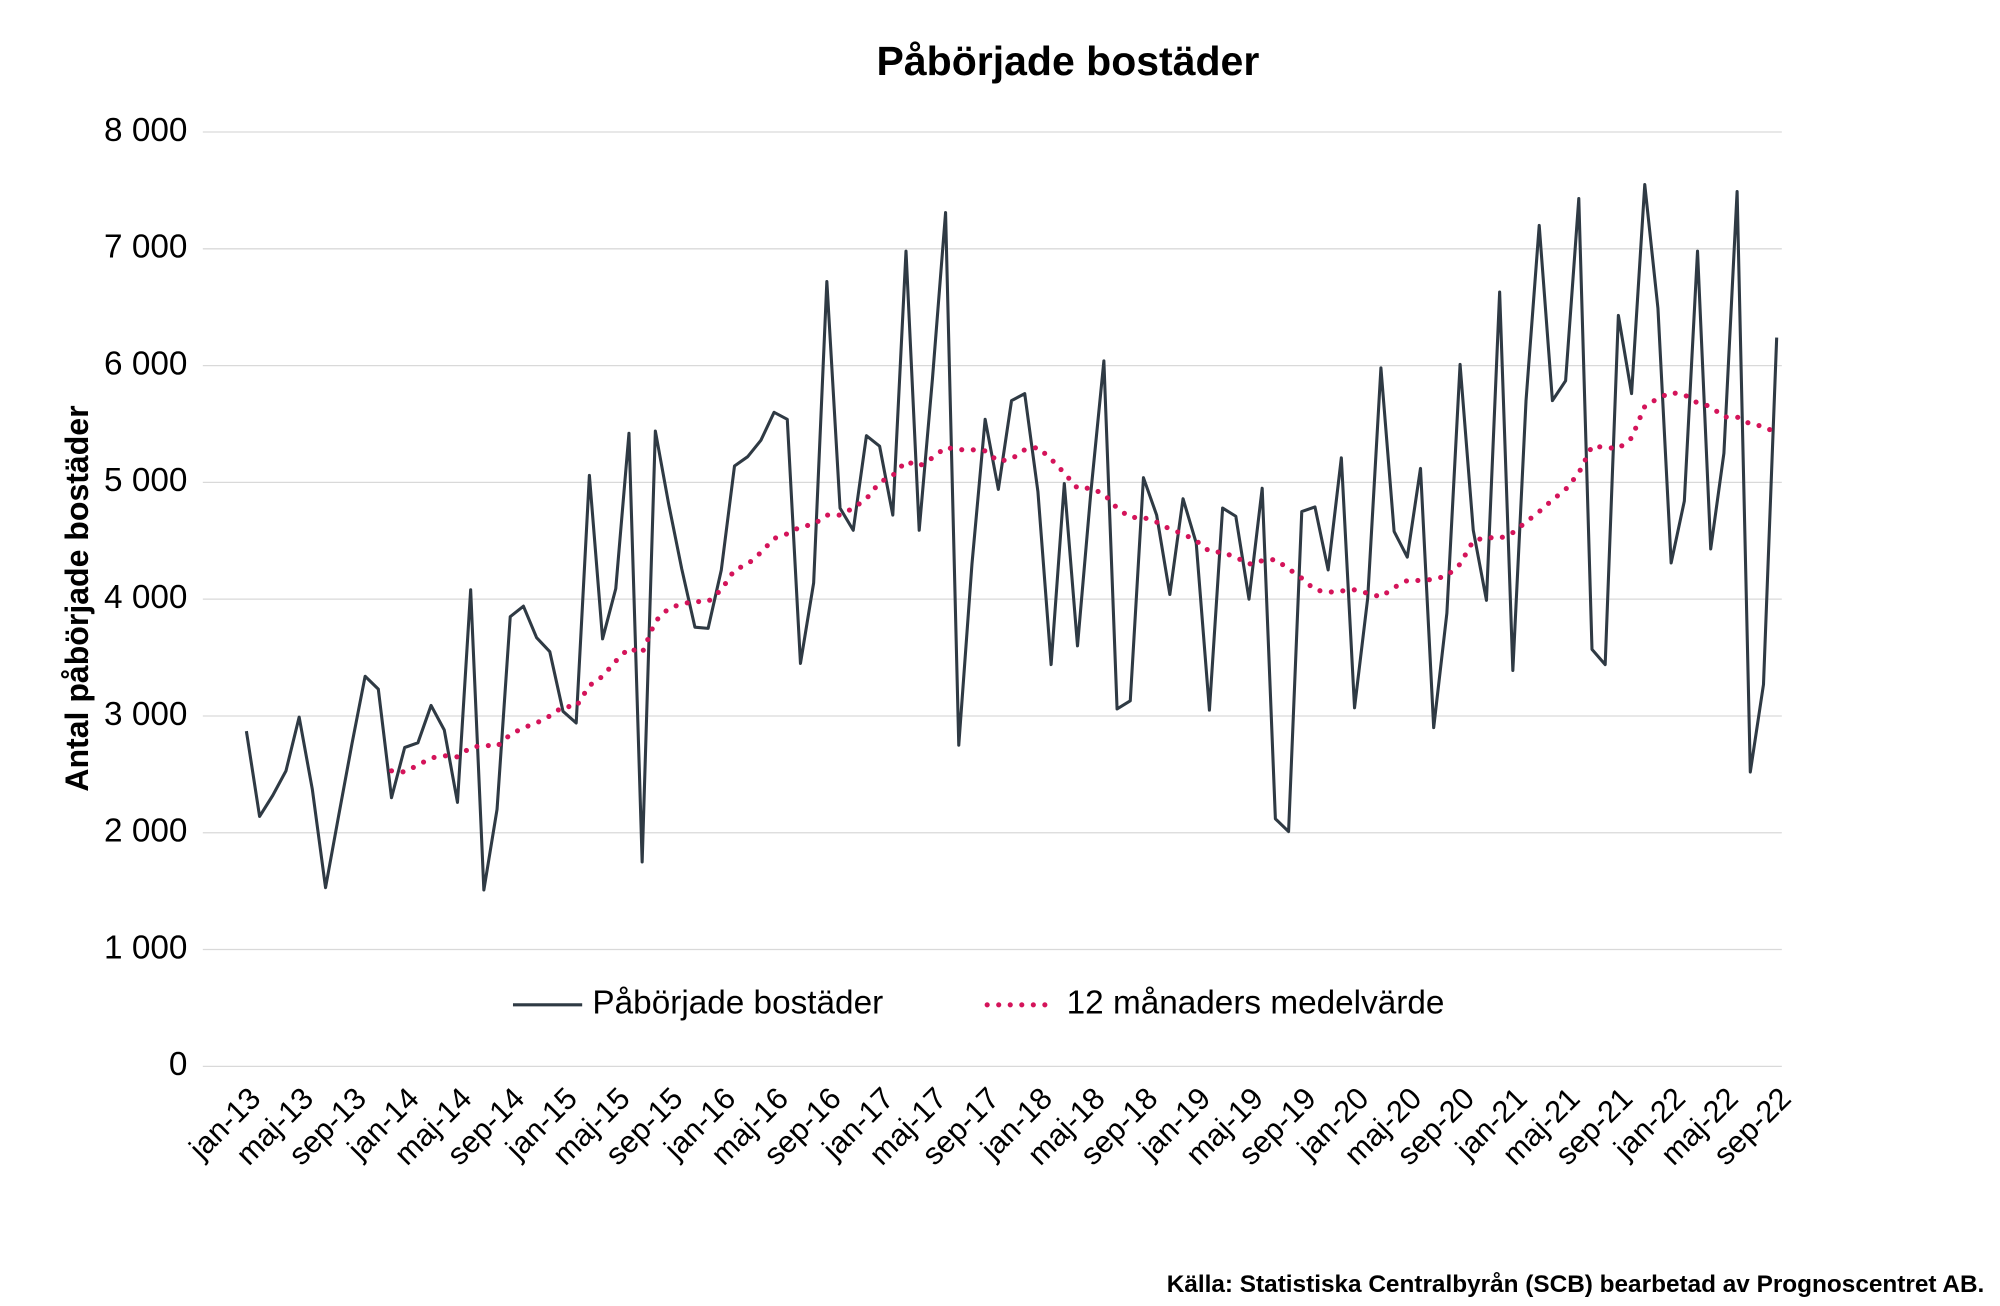 The width and height of the screenshot is (2000, 1306). I want to click on y-tick-label: 1 000, so click(145, 947).